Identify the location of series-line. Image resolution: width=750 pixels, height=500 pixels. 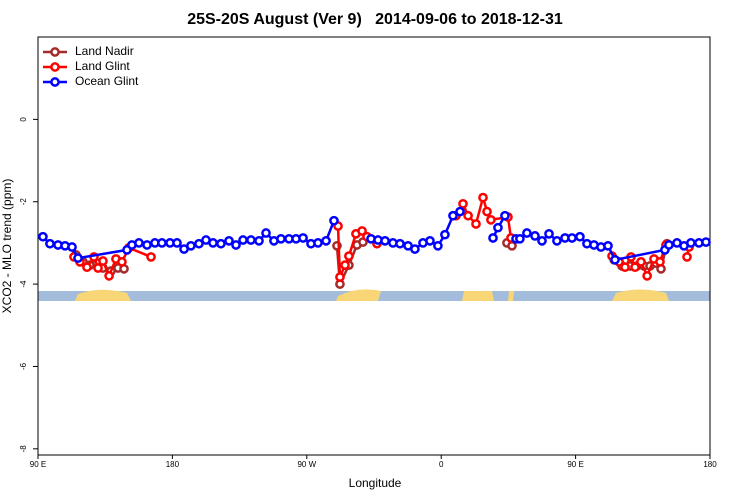
(372, 264).